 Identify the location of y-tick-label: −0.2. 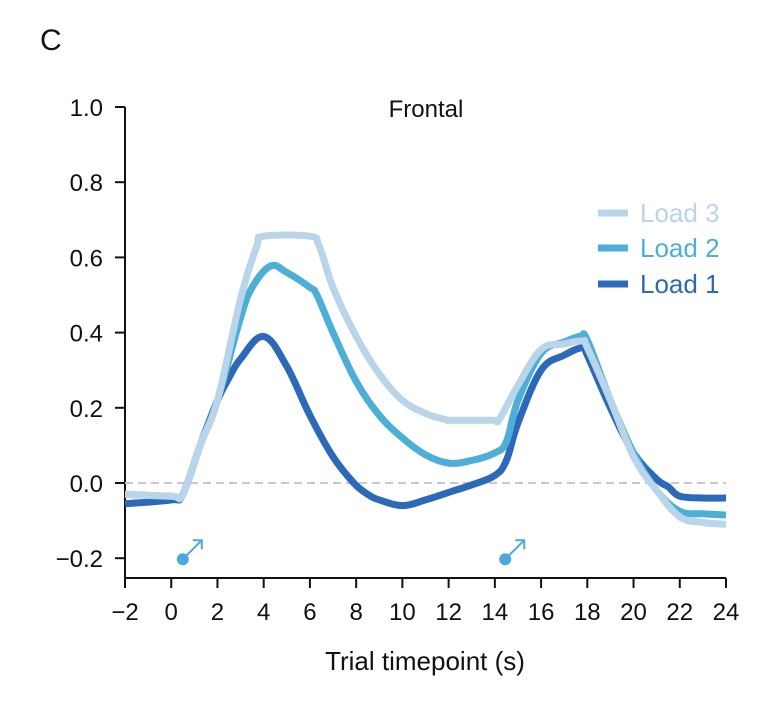
(79, 559).